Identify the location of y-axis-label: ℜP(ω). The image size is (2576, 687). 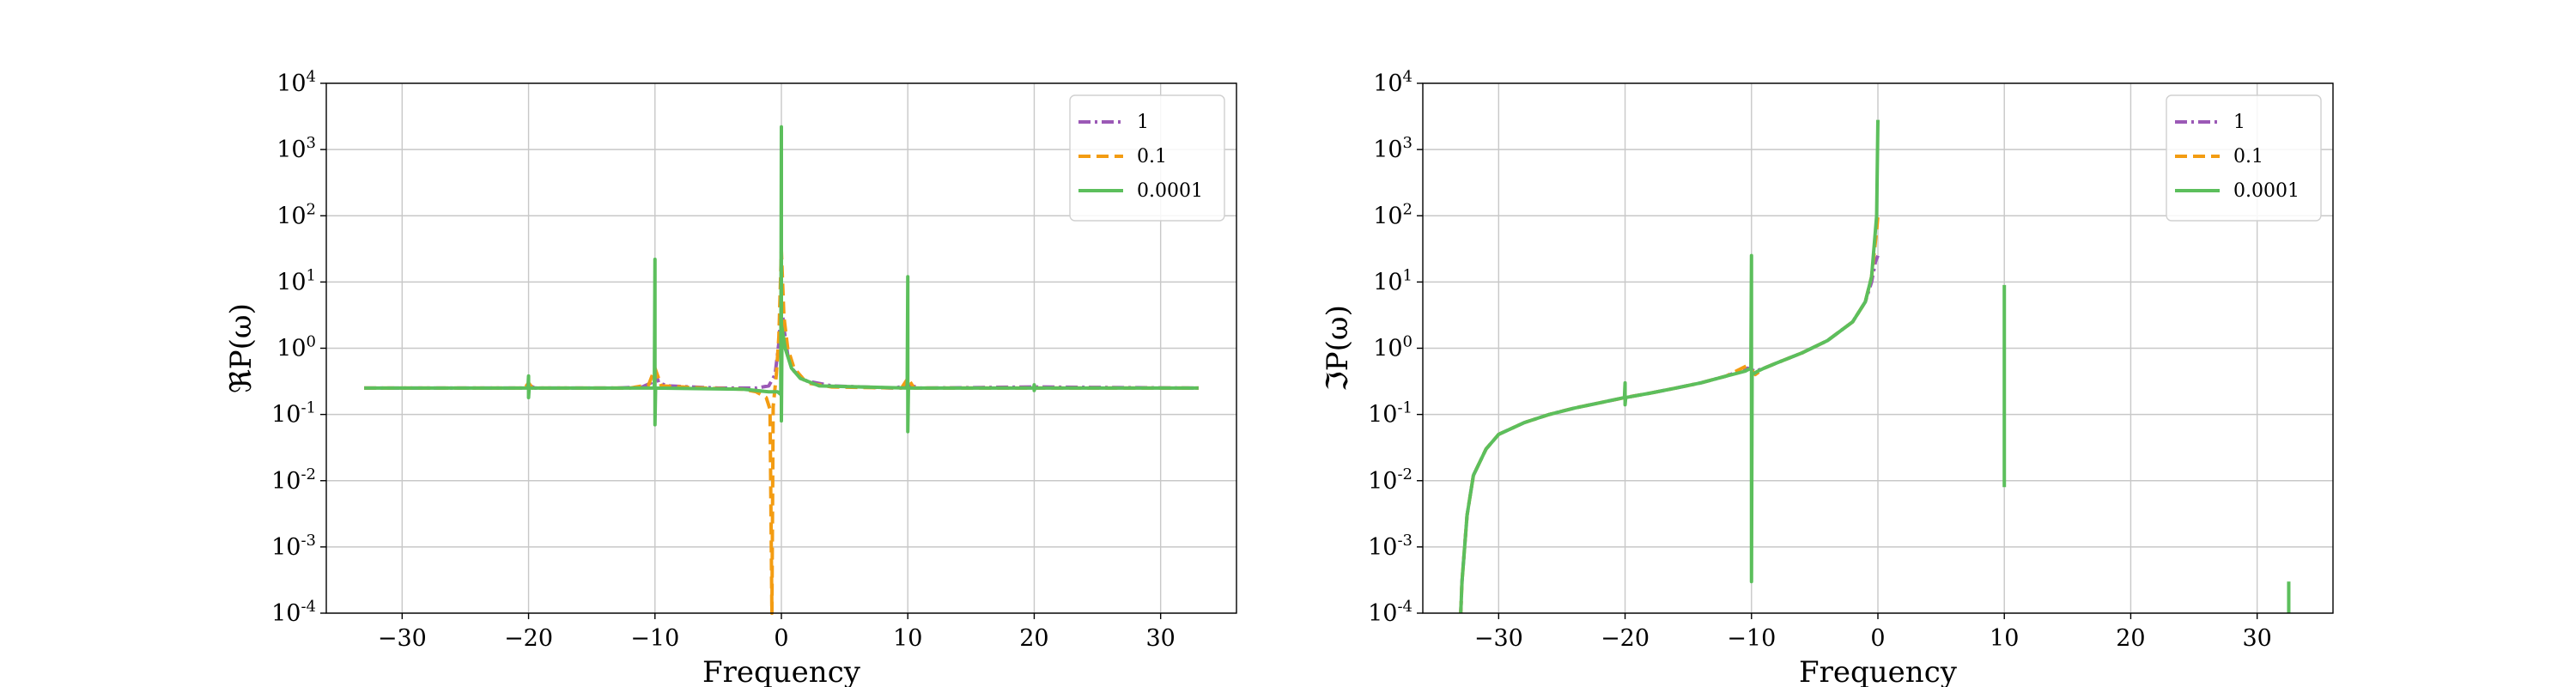
(241, 348).